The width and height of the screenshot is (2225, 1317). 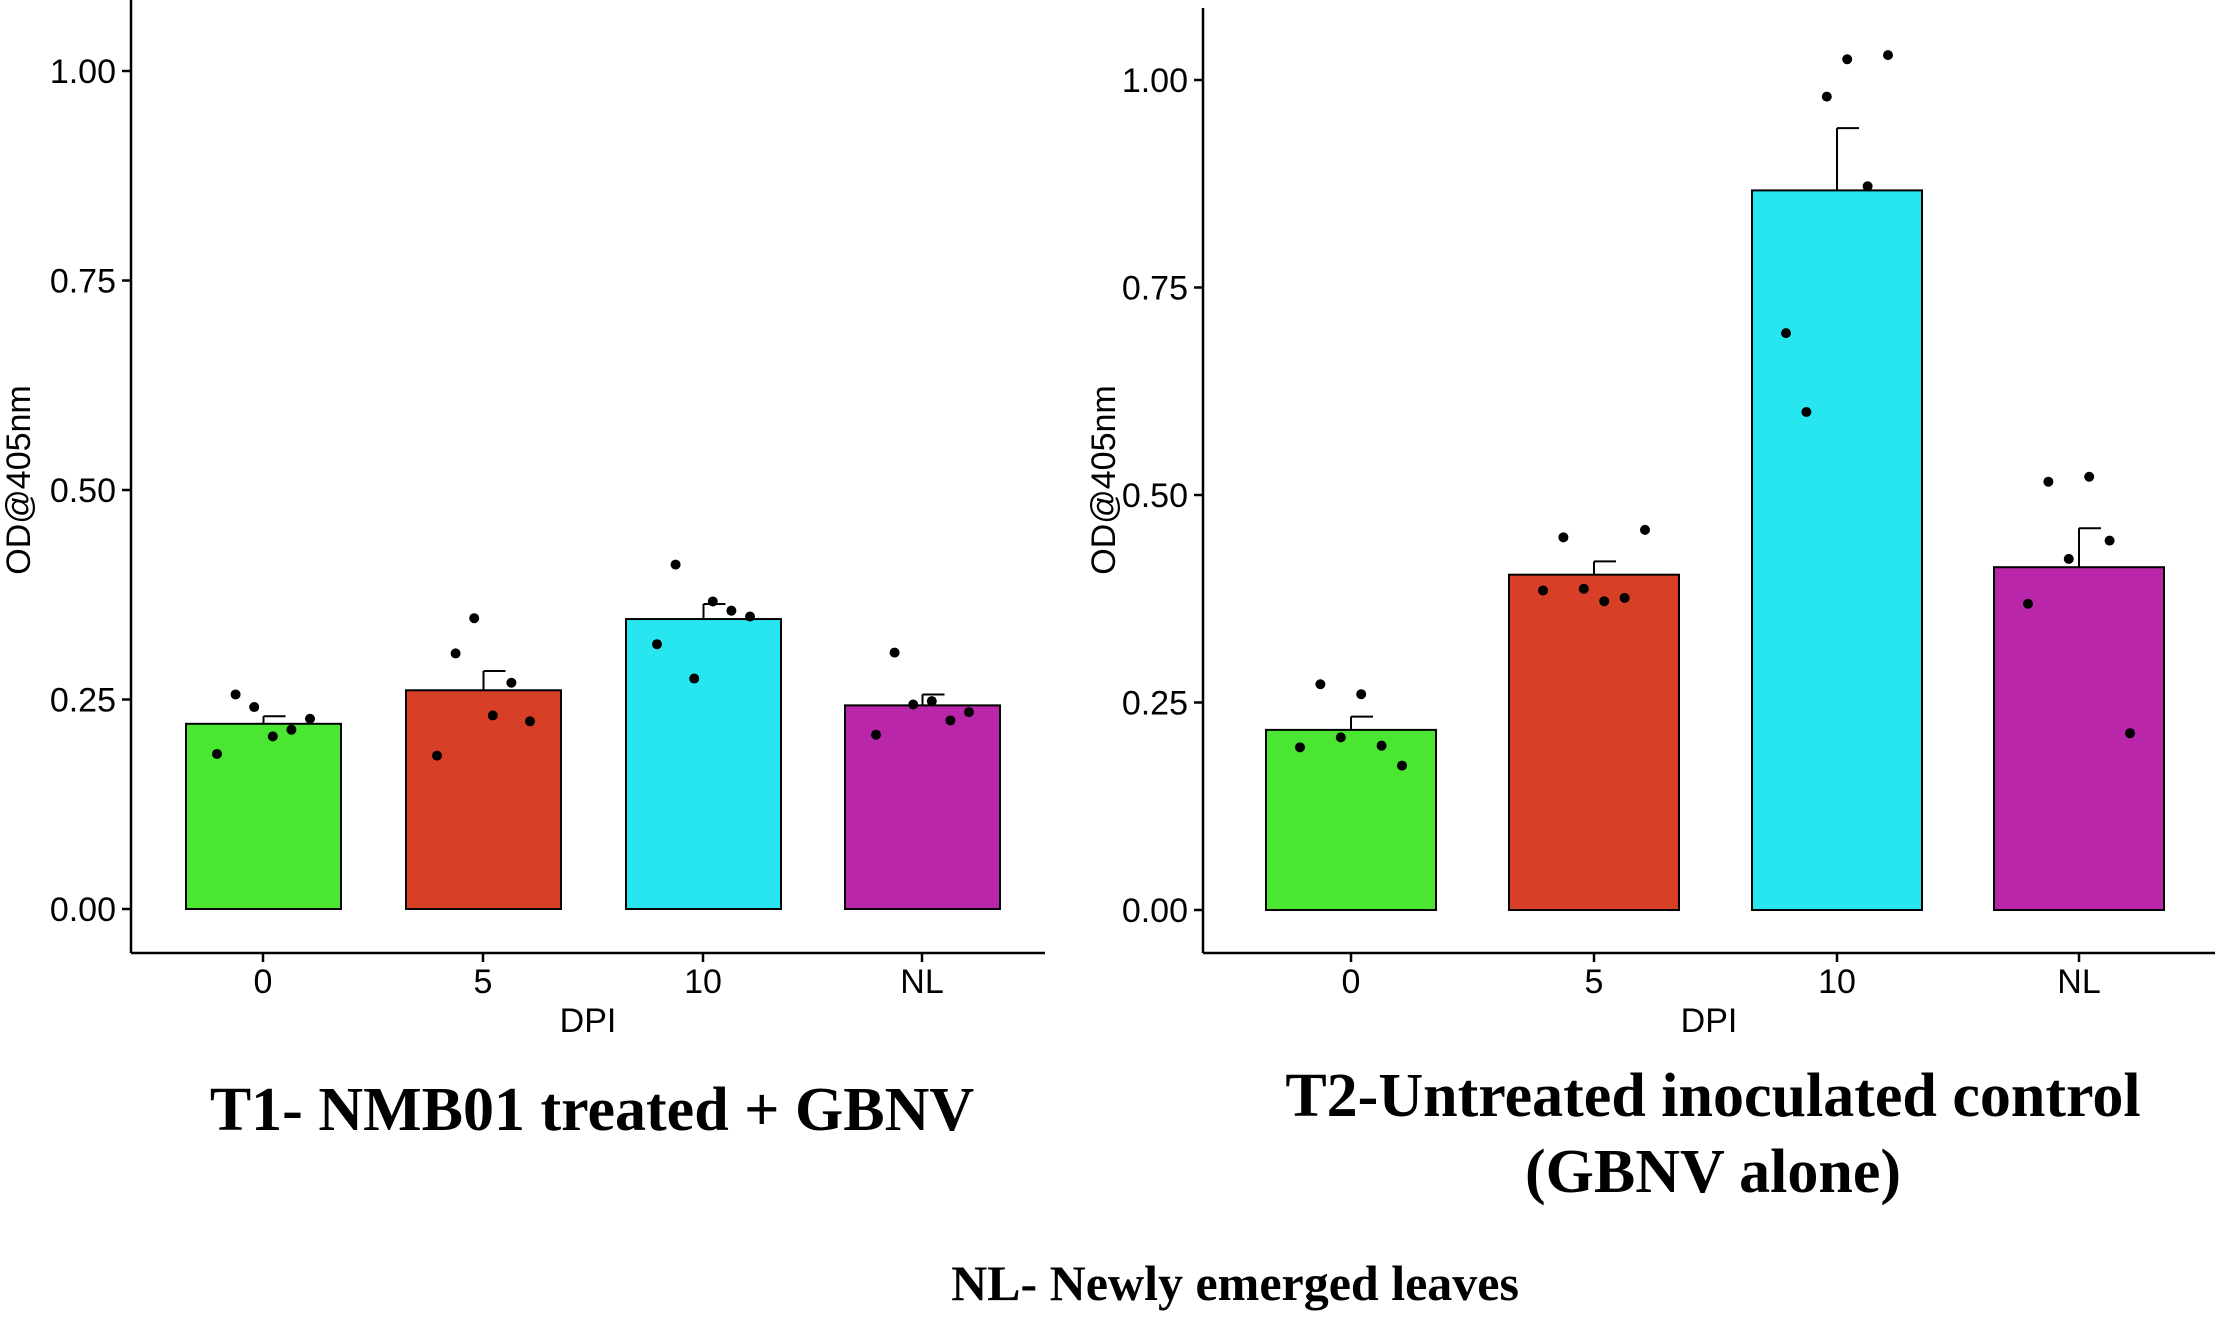 What do you see at coordinates (1235, 1283) in the screenshot?
I see `footnote: NL- Newly emerged leaves` at bounding box center [1235, 1283].